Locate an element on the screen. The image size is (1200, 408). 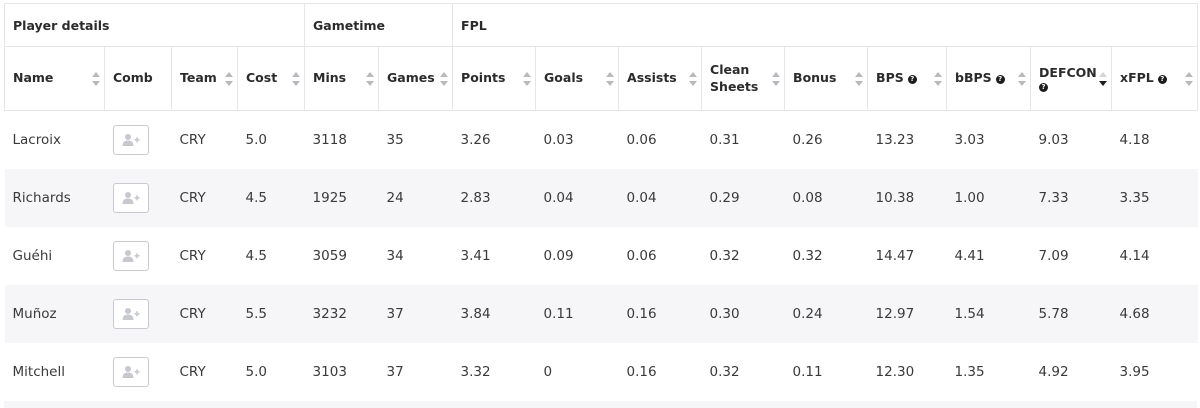
group-header-fpl: FPL is located at coordinates (825, 25).